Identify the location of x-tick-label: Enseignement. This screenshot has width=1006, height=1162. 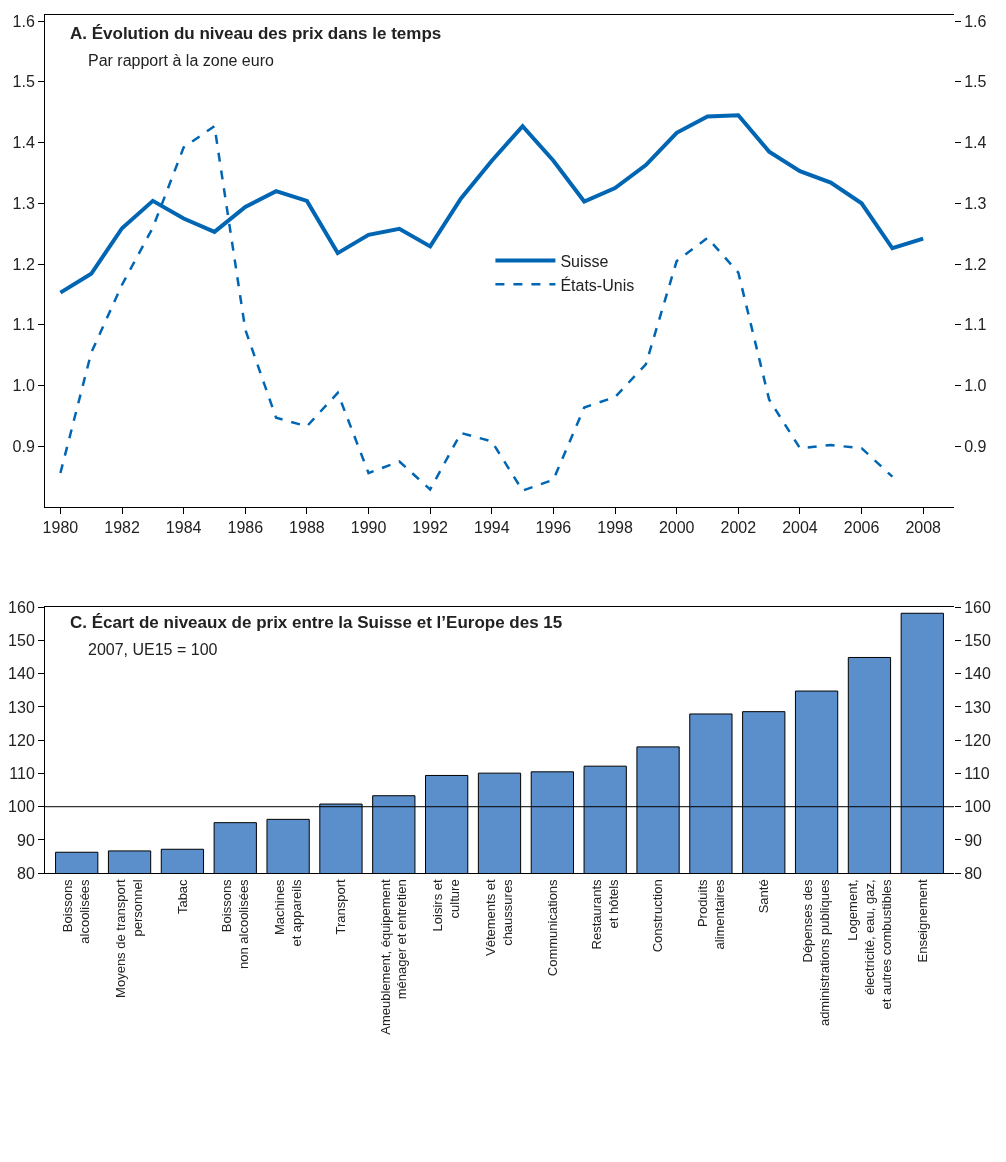
(922, 921).